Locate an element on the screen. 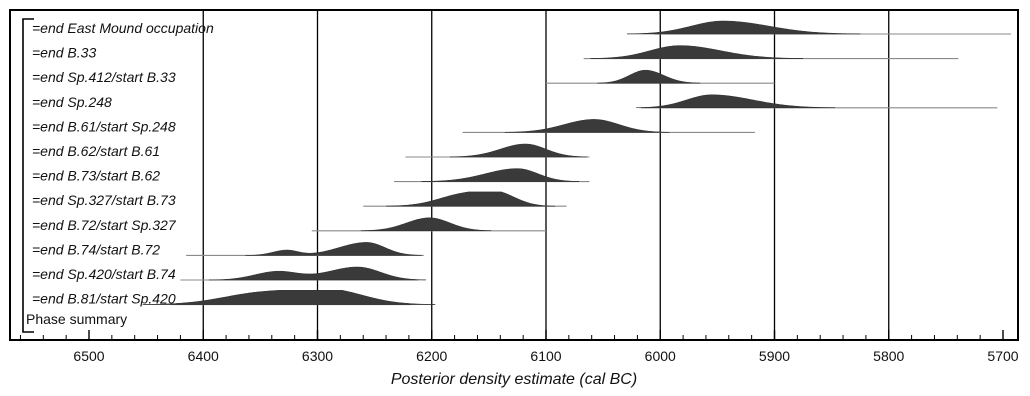 This screenshot has width=1030, height=396. distribution-row: =end B.73/start B.62 is located at coordinates (310, 176).